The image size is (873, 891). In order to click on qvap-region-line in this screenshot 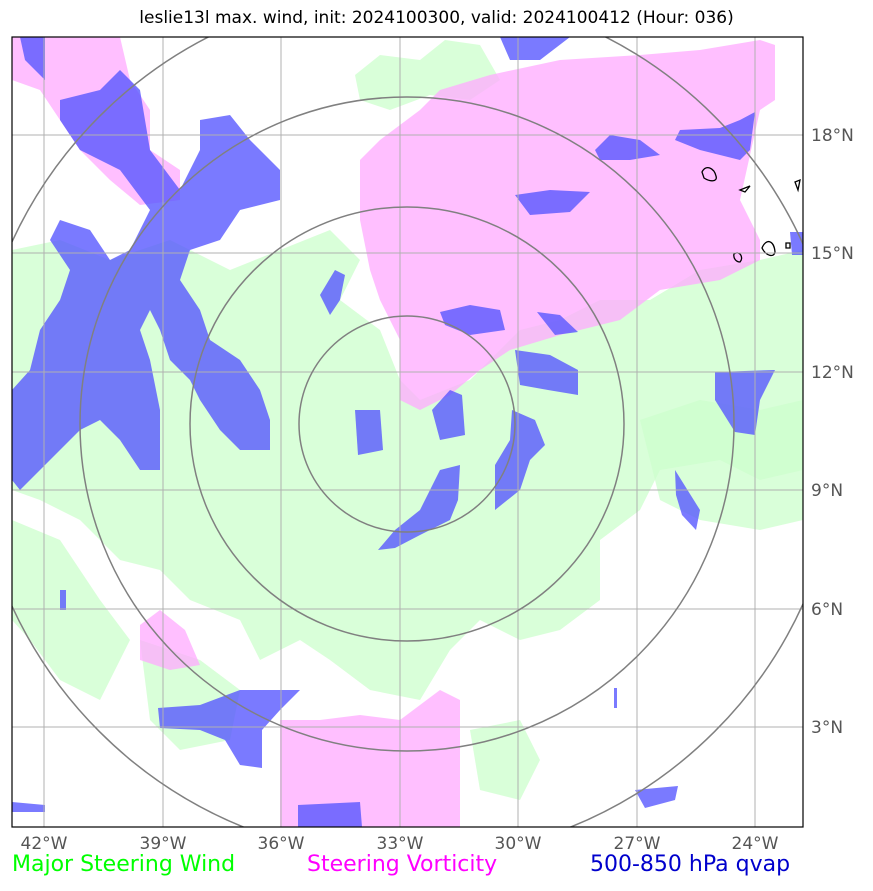, I will do `click(615, 698)`.